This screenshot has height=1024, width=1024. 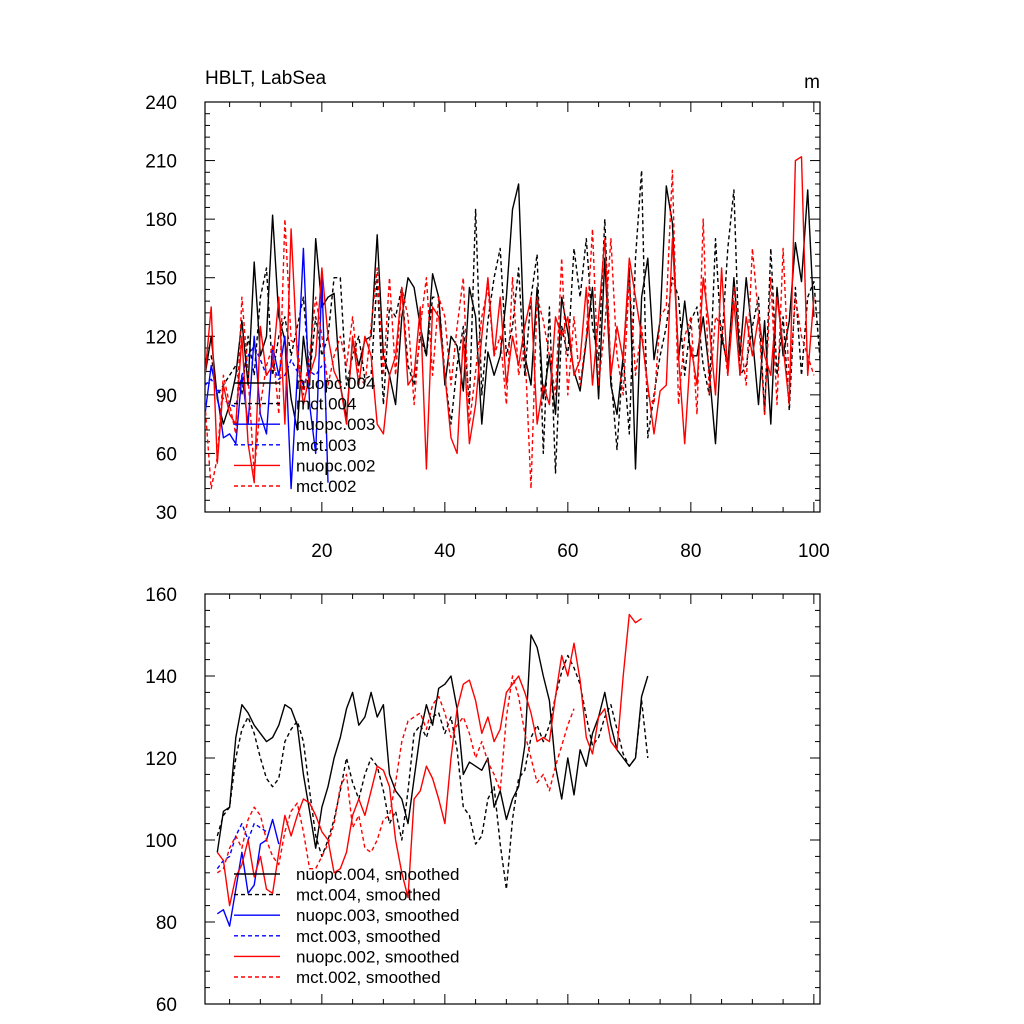 What do you see at coordinates (395, 774) in the screenshot?
I see `series-line-mct-002-smoothed` at bounding box center [395, 774].